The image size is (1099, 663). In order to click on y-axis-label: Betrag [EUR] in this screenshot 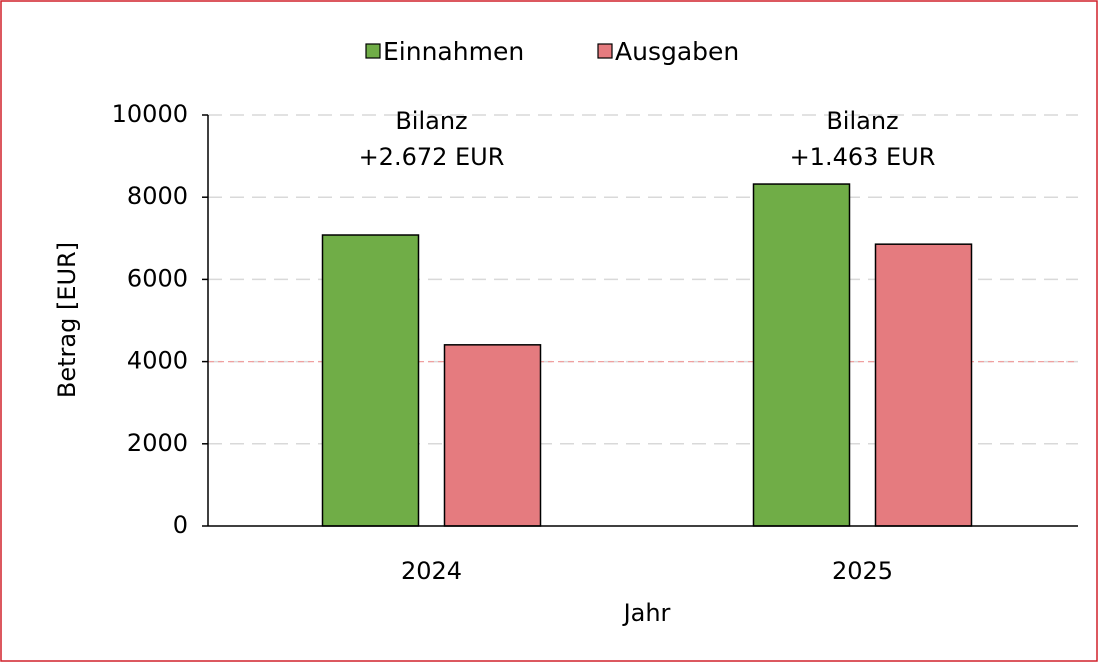, I will do `click(67, 320)`.